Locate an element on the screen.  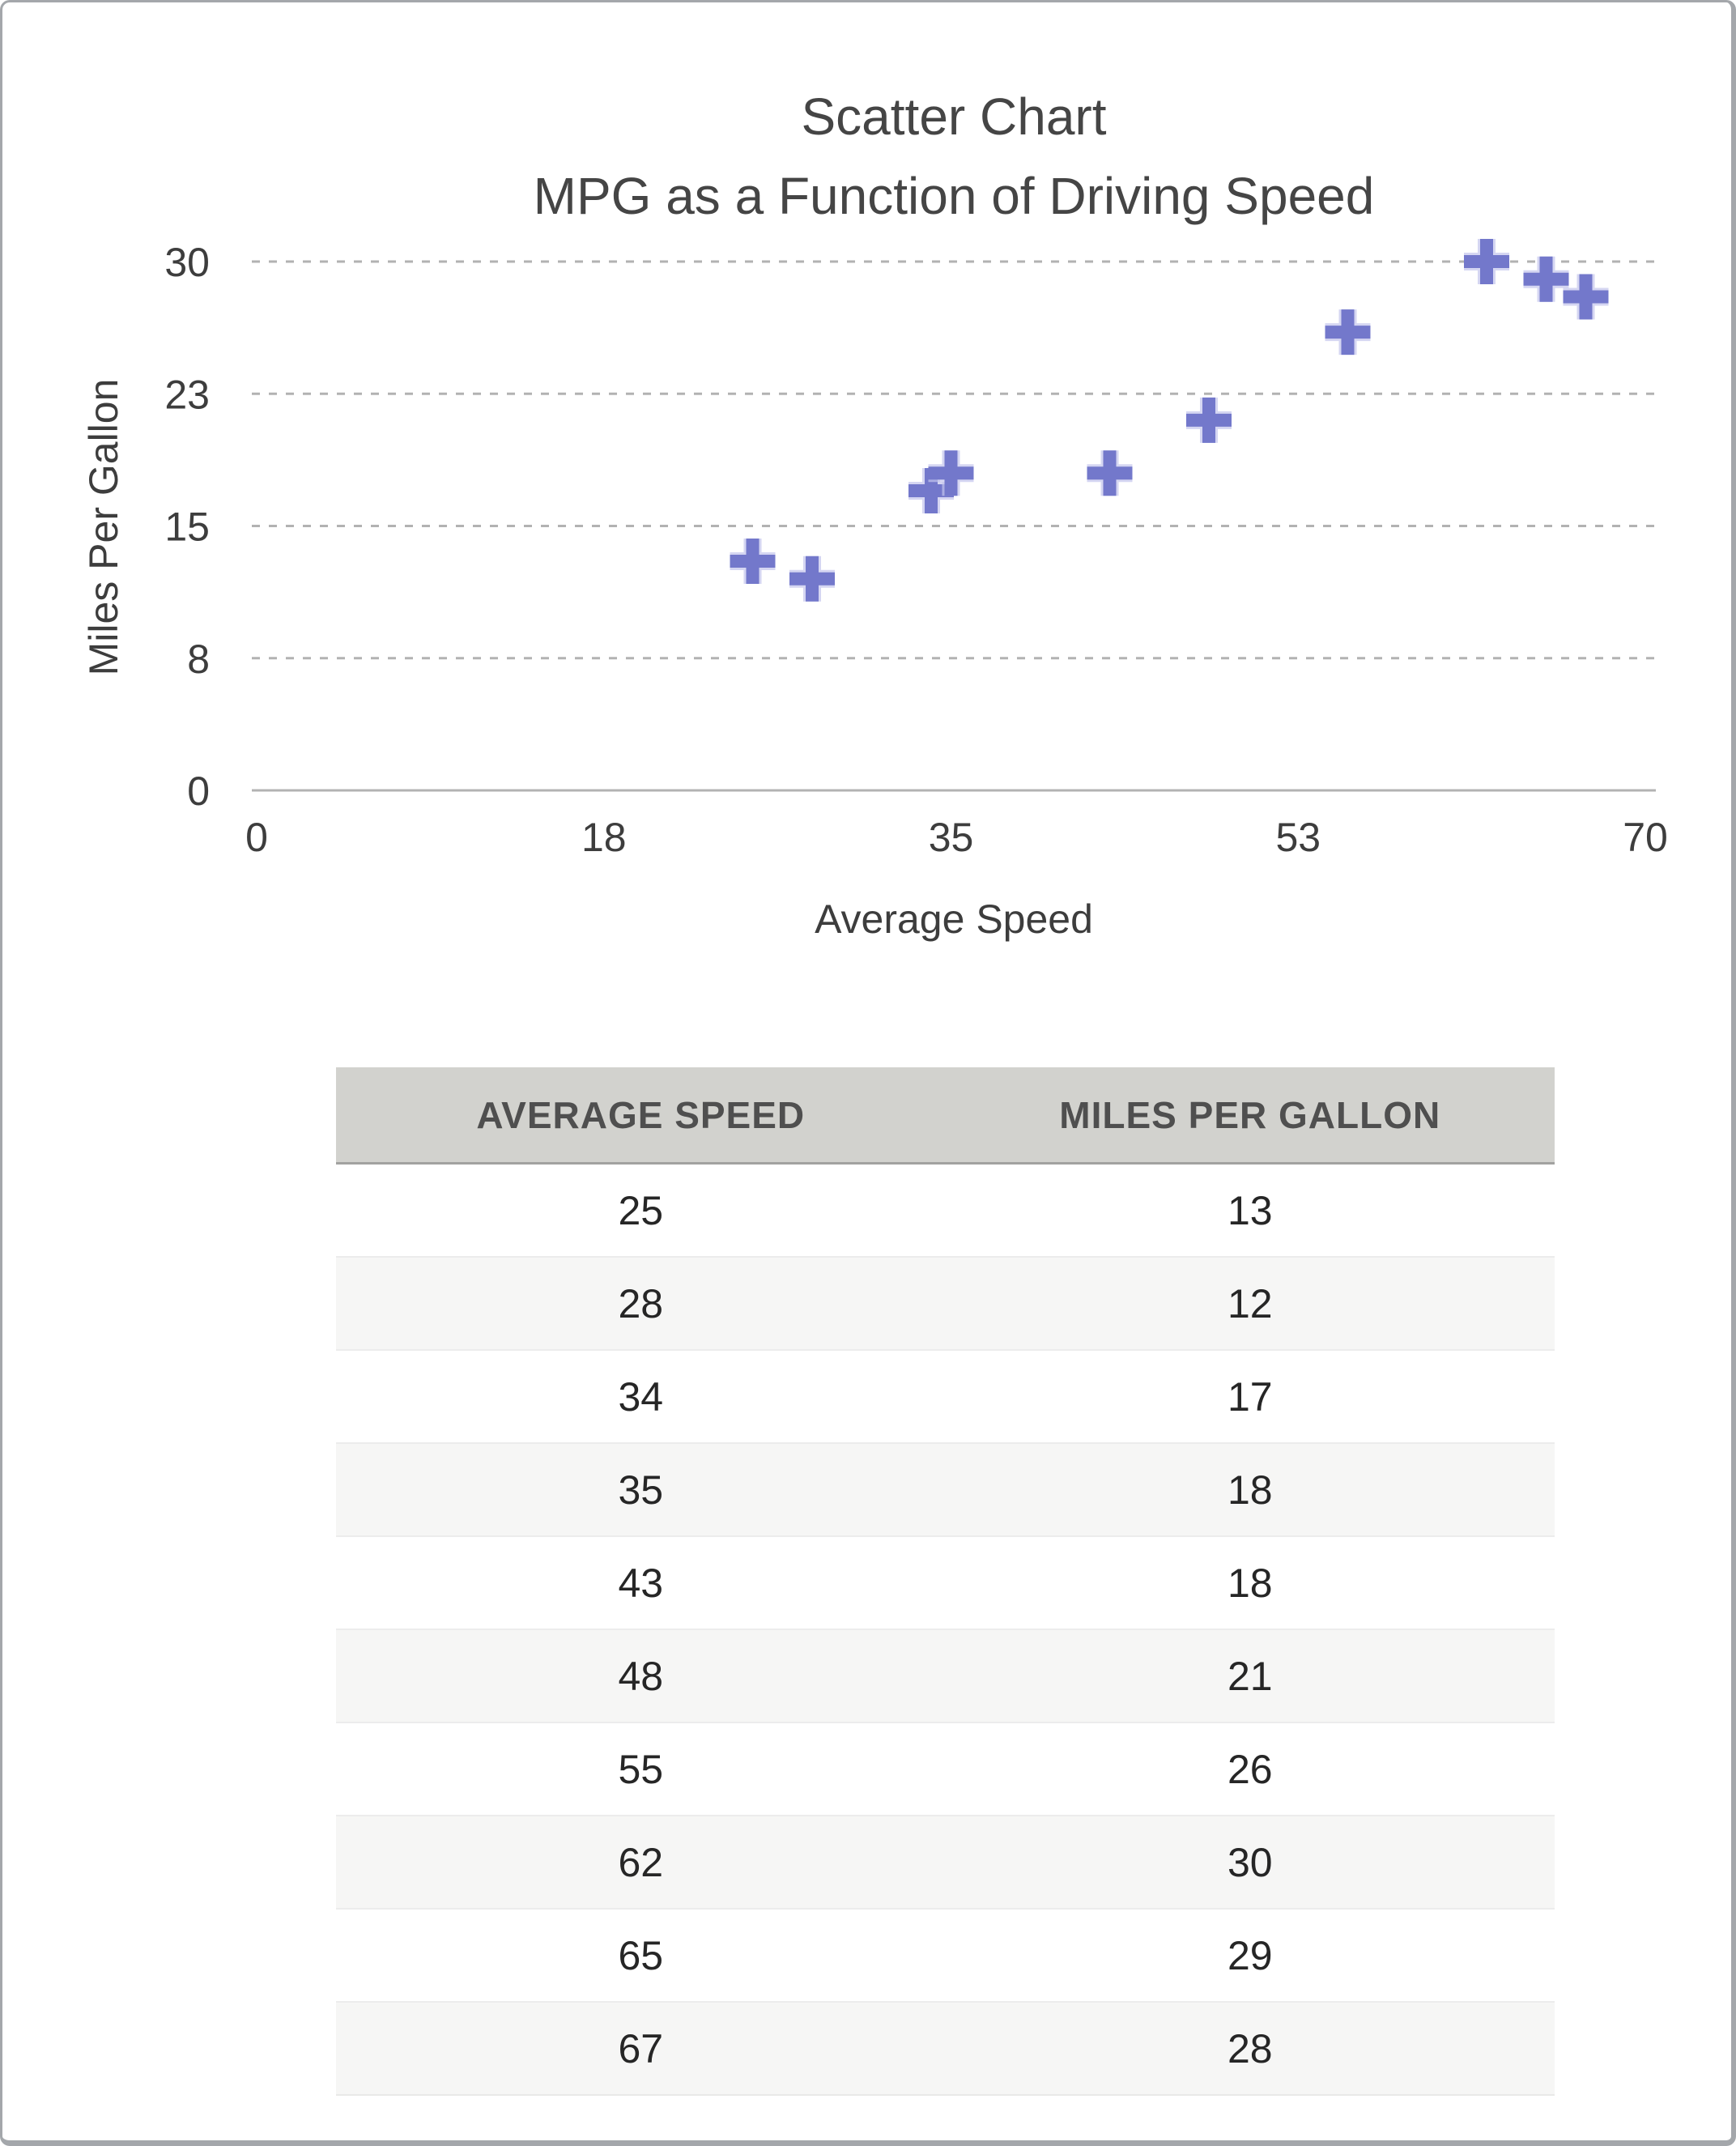
table-cell-speed: 62 is located at coordinates (641, 1862).